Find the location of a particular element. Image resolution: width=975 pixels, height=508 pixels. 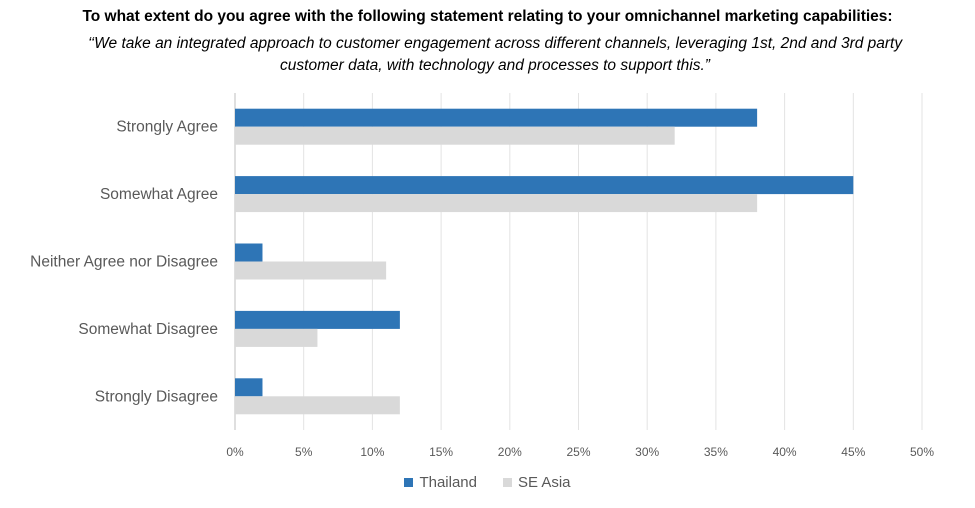

legend-item-se-asia: SE Asia is located at coordinates (537, 482).